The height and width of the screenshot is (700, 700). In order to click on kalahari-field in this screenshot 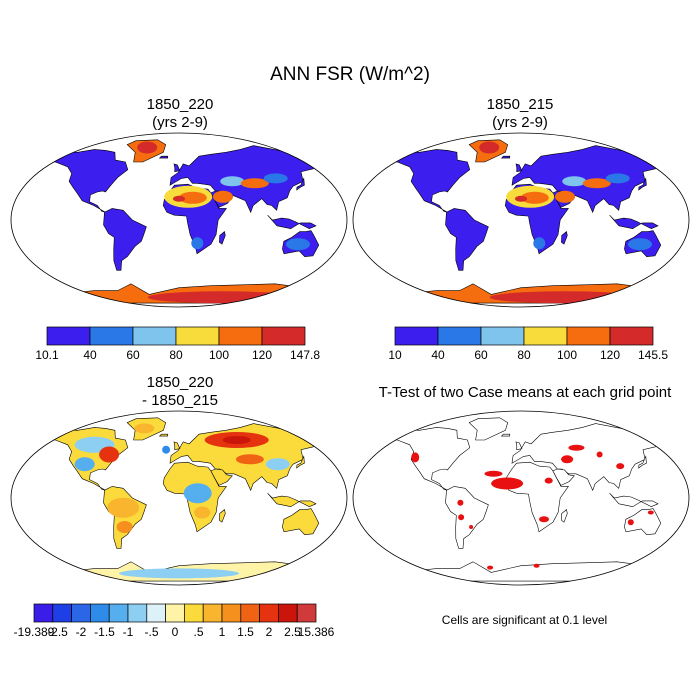, I will do `click(197, 243)`.